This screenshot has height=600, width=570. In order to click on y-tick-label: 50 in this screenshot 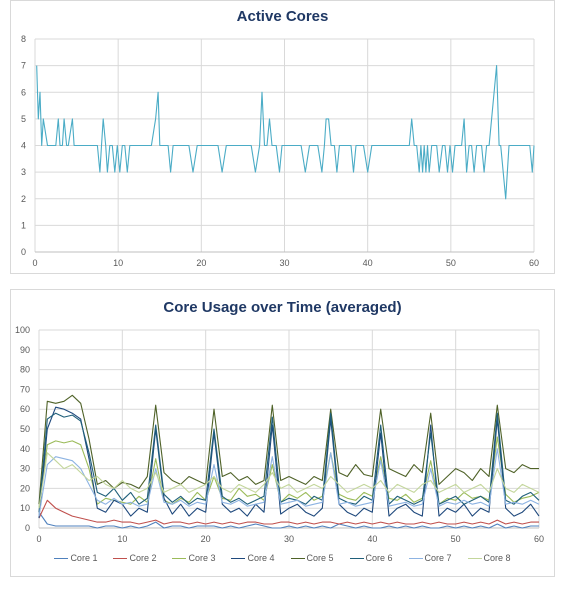, I will do `click(25, 429)`.